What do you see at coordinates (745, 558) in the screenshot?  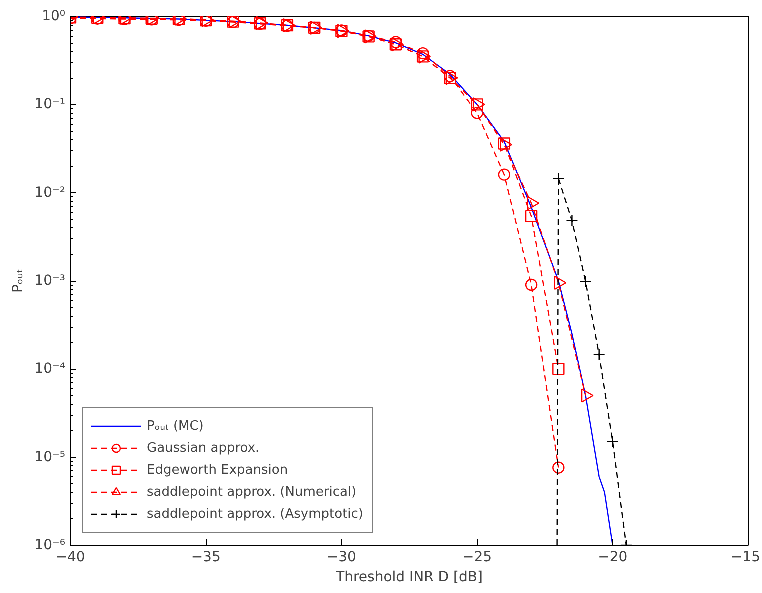 I see `x-tick-label: −15` at bounding box center [745, 558].